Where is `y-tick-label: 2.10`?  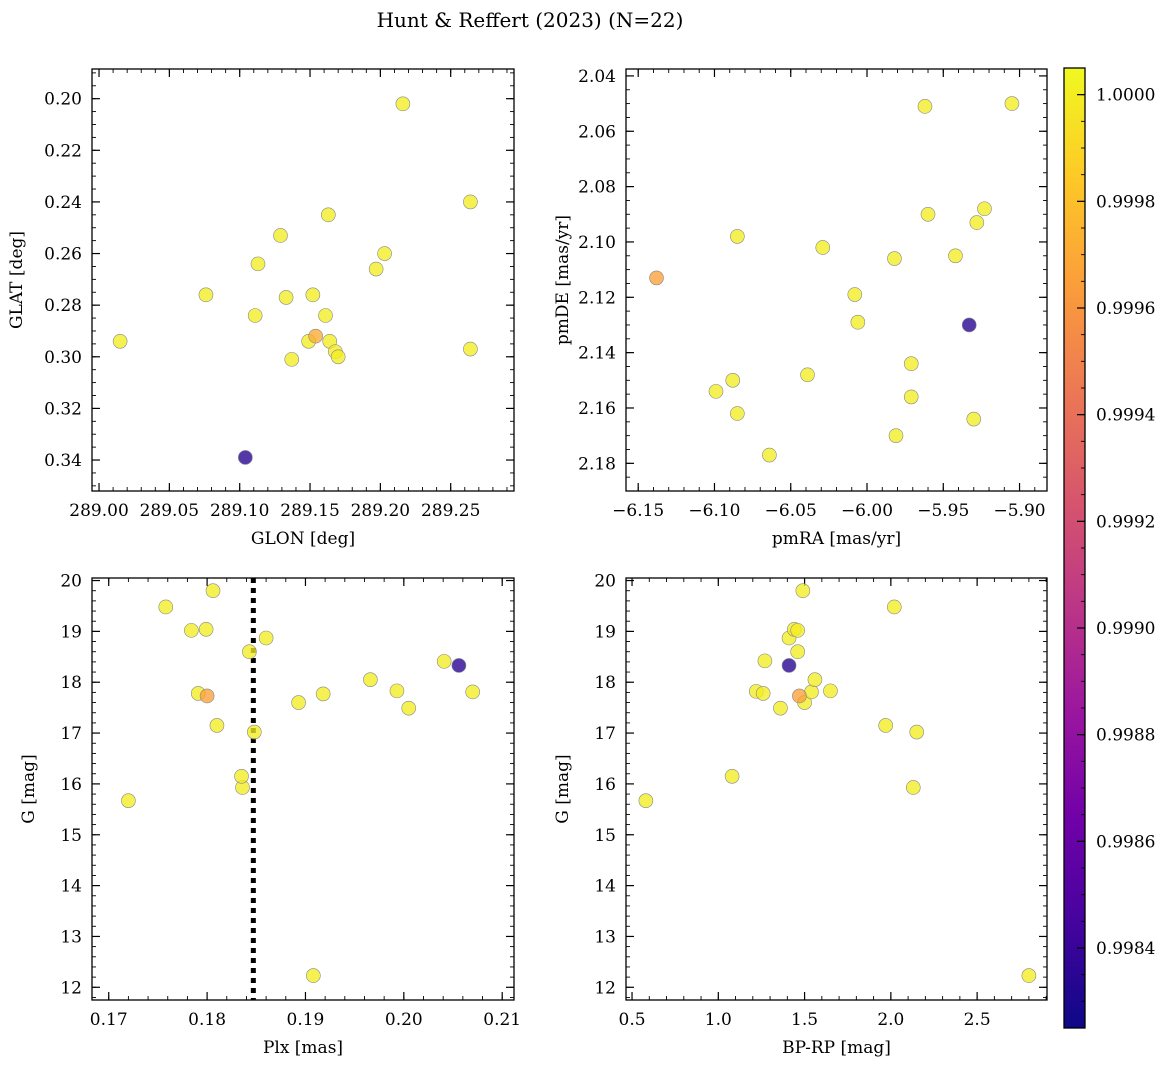
y-tick-label: 2.10 is located at coordinates (597, 243).